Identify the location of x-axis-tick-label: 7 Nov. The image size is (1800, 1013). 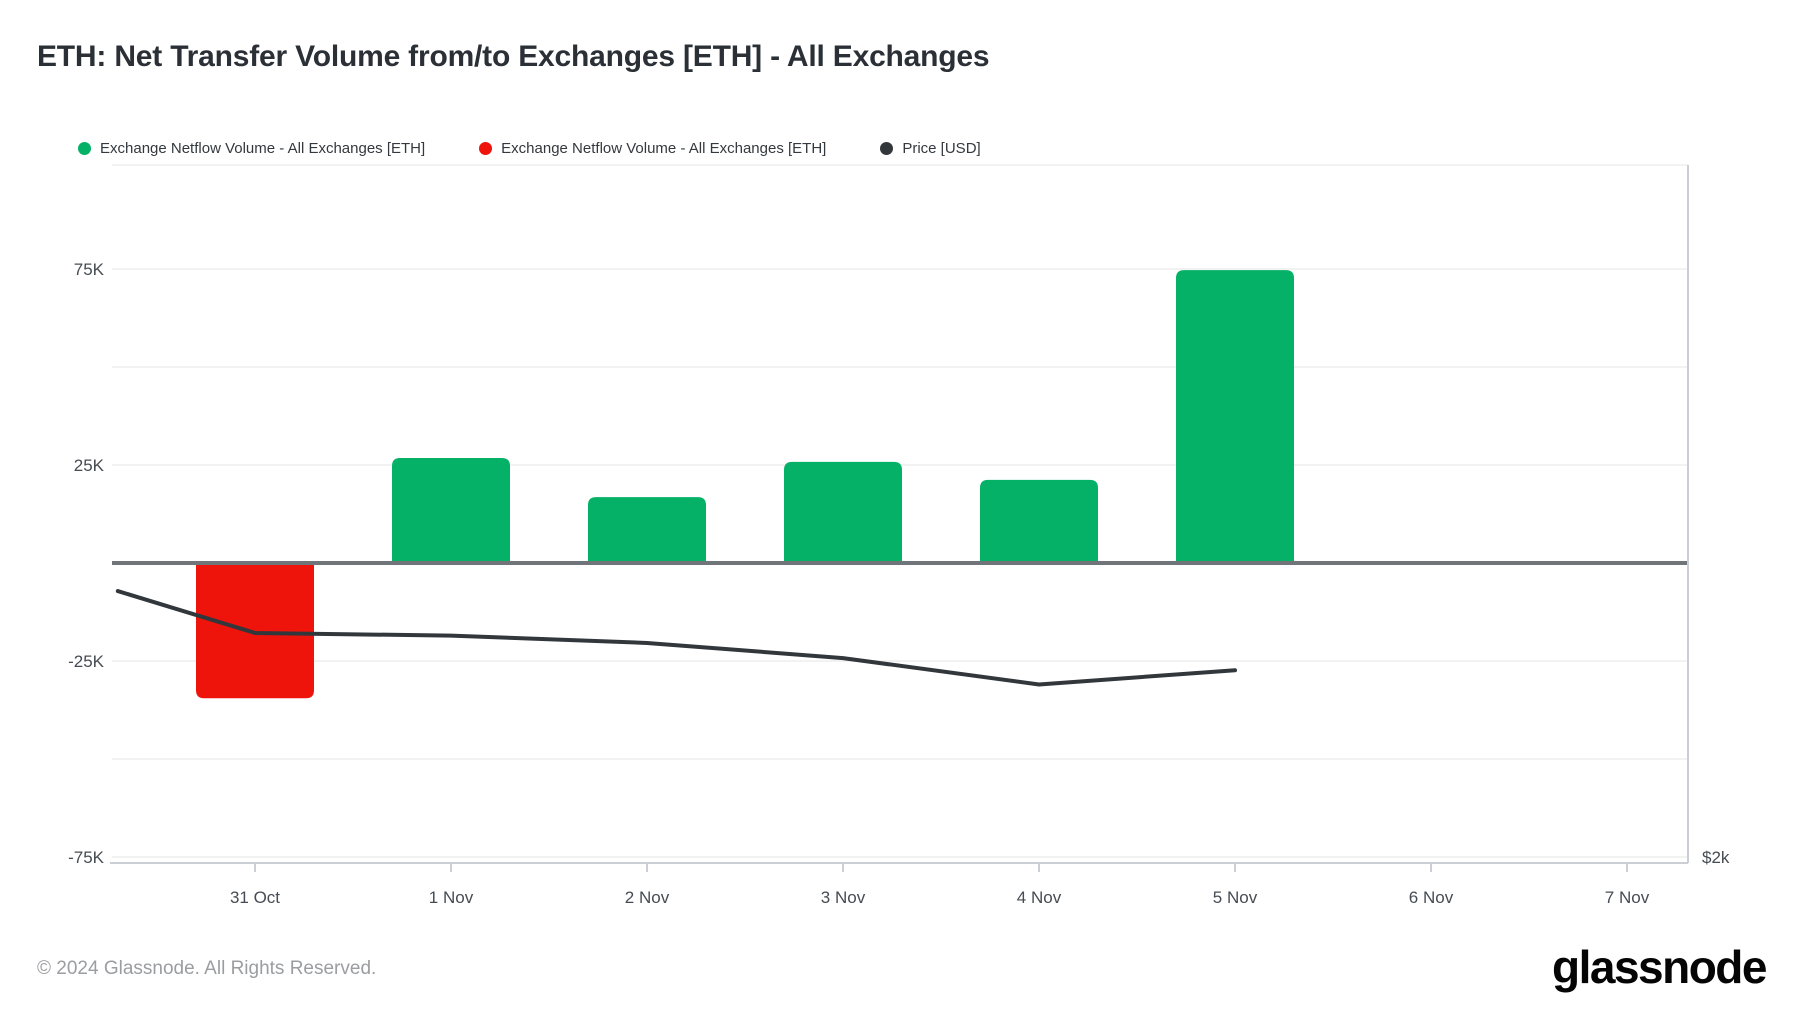
(1627, 897).